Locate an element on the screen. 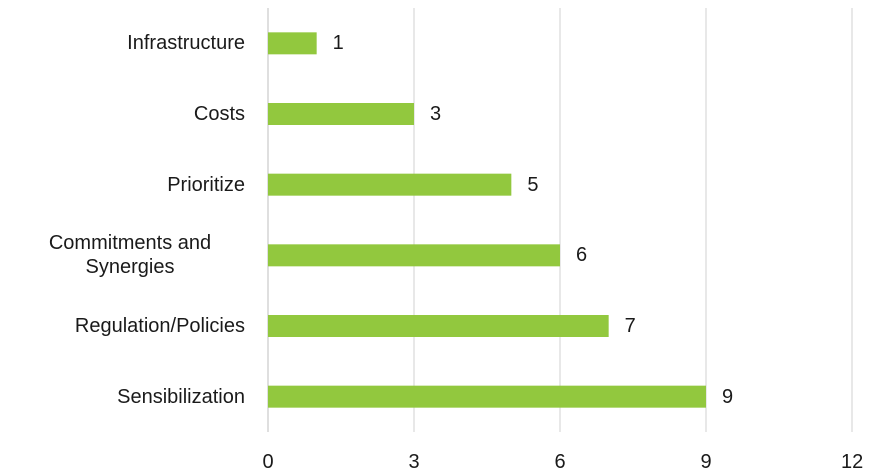 The image size is (883, 474). data-label: 3 is located at coordinates (436, 114).